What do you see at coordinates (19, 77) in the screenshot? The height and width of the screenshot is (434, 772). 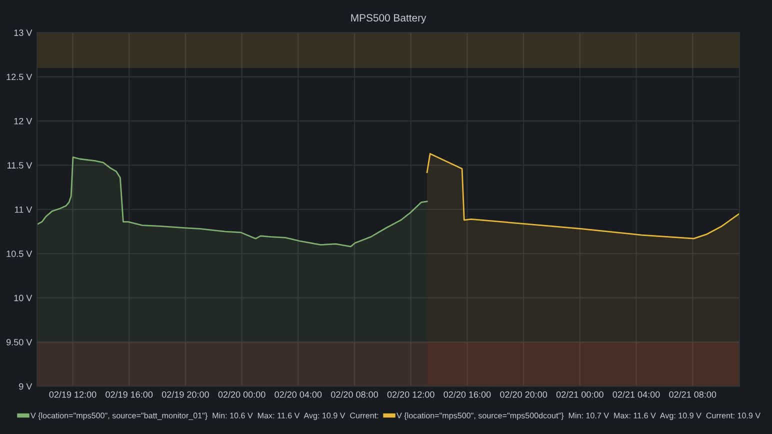 I see `y-tick-label: 12.5 V` at bounding box center [19, 77].